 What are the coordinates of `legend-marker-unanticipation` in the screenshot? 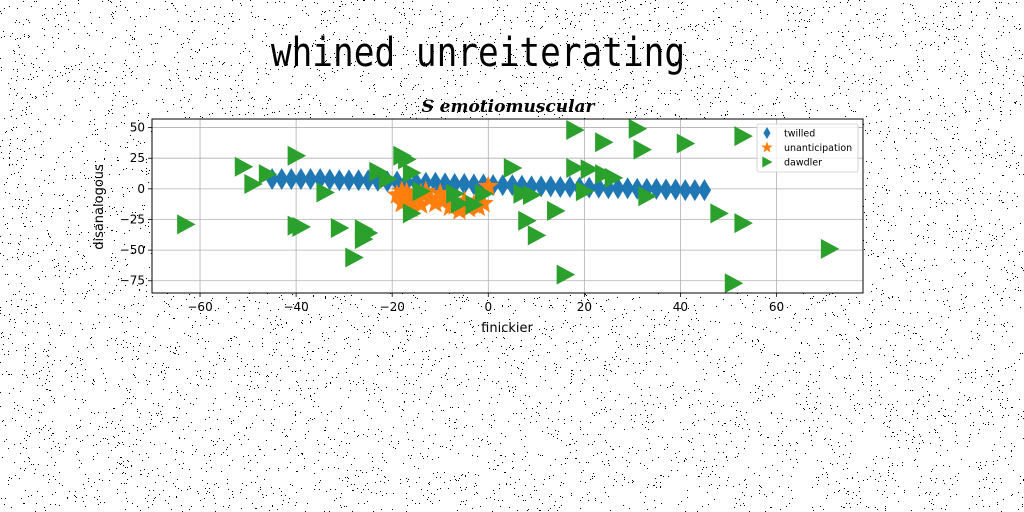 It's located at (767, 147).